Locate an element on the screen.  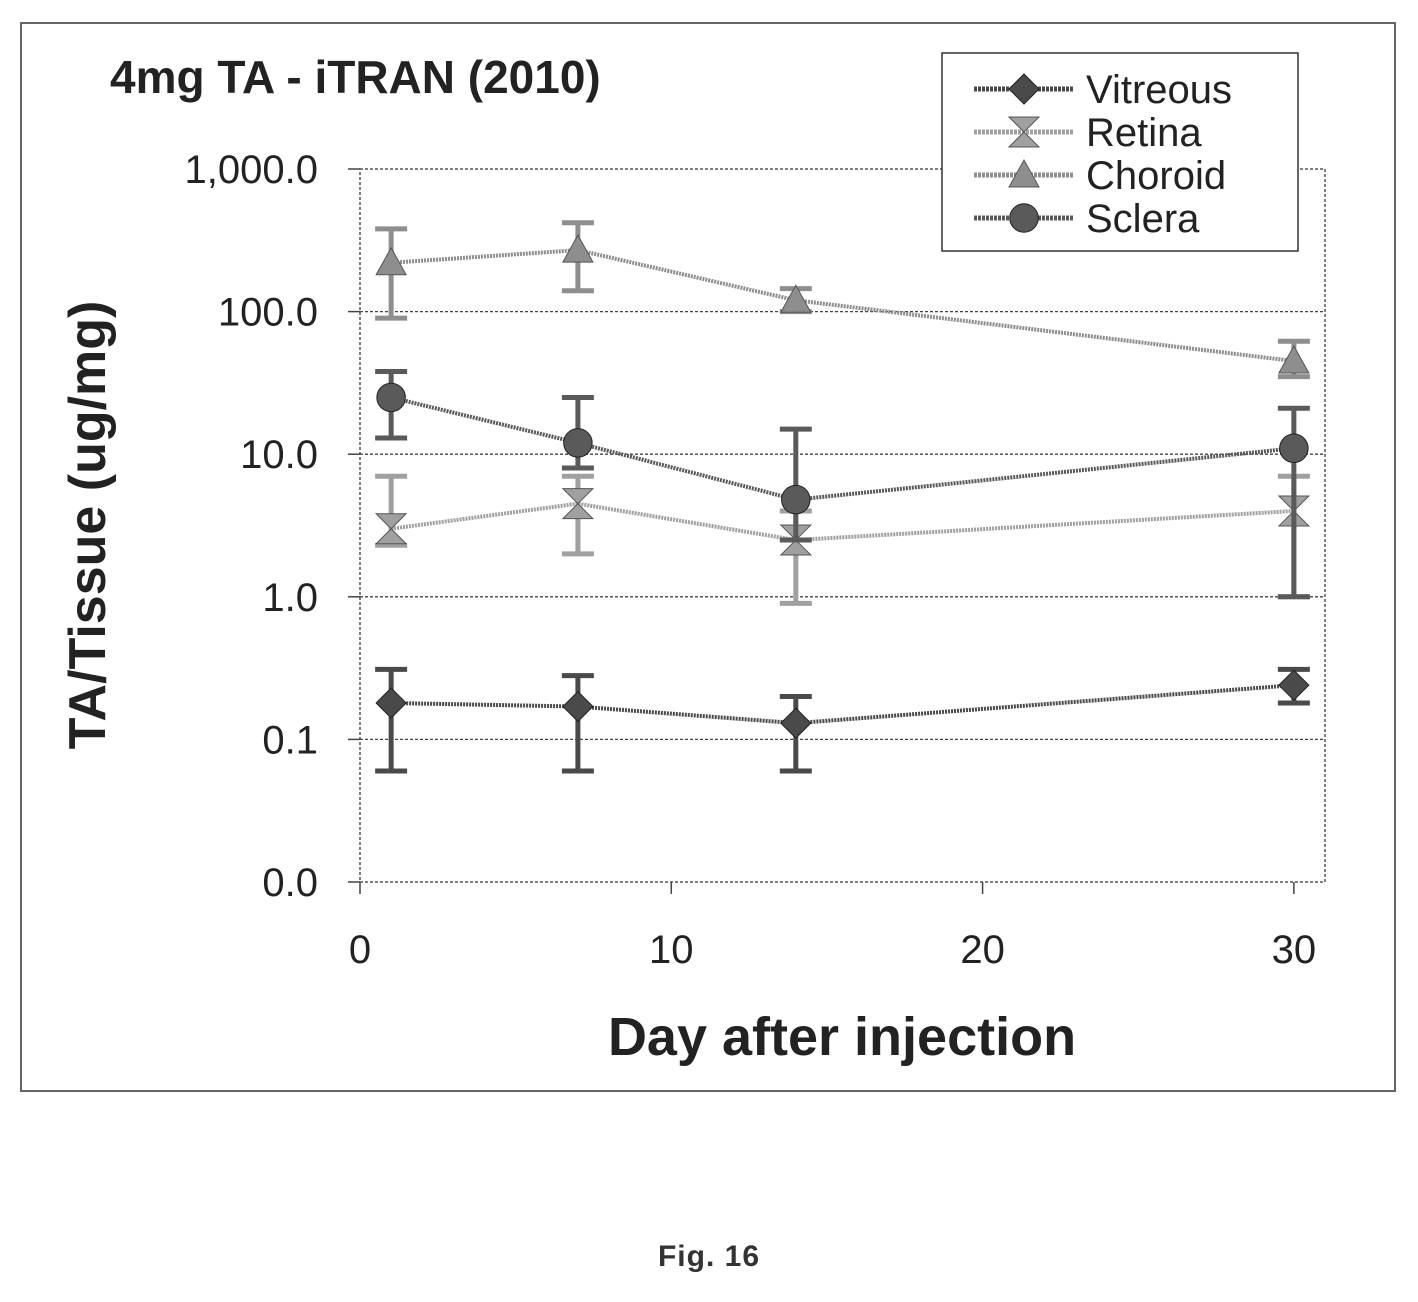
chart-title: 4mg TA - iTRAN (2010) is located at coordinates (355, 77).